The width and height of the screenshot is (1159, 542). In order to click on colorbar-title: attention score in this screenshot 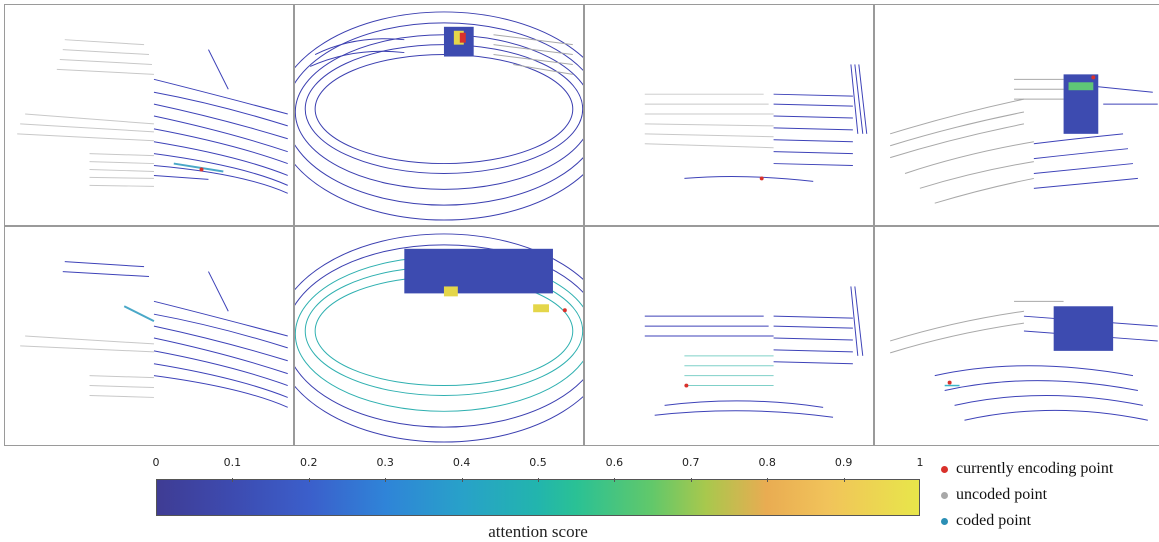, I will do `click(538, 531)`.